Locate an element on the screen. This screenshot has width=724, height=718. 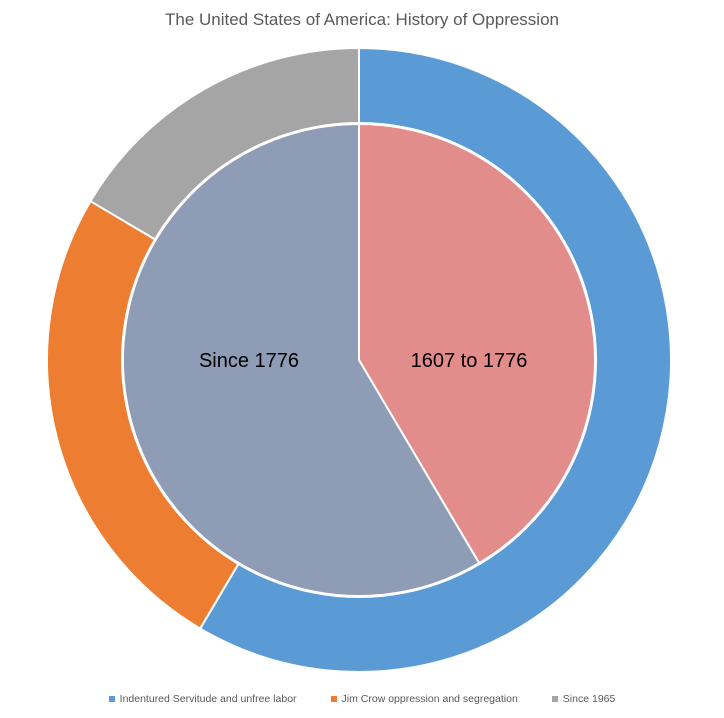
legend-item-indentured-servitude-and-unfree-labor: Indentured Servitude and unfree labor is located at coordinates (202, 699).